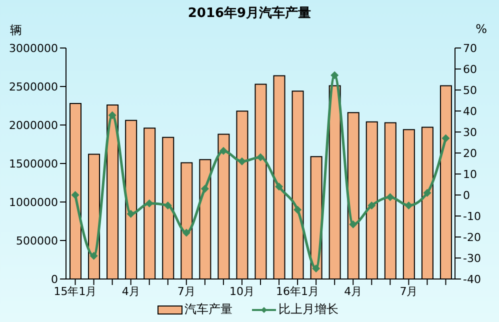 The image size is (499, 322). Describe the element at coordinates (33, 202) in the screenshot. I see `y-tick-label: 1000000` at that location.